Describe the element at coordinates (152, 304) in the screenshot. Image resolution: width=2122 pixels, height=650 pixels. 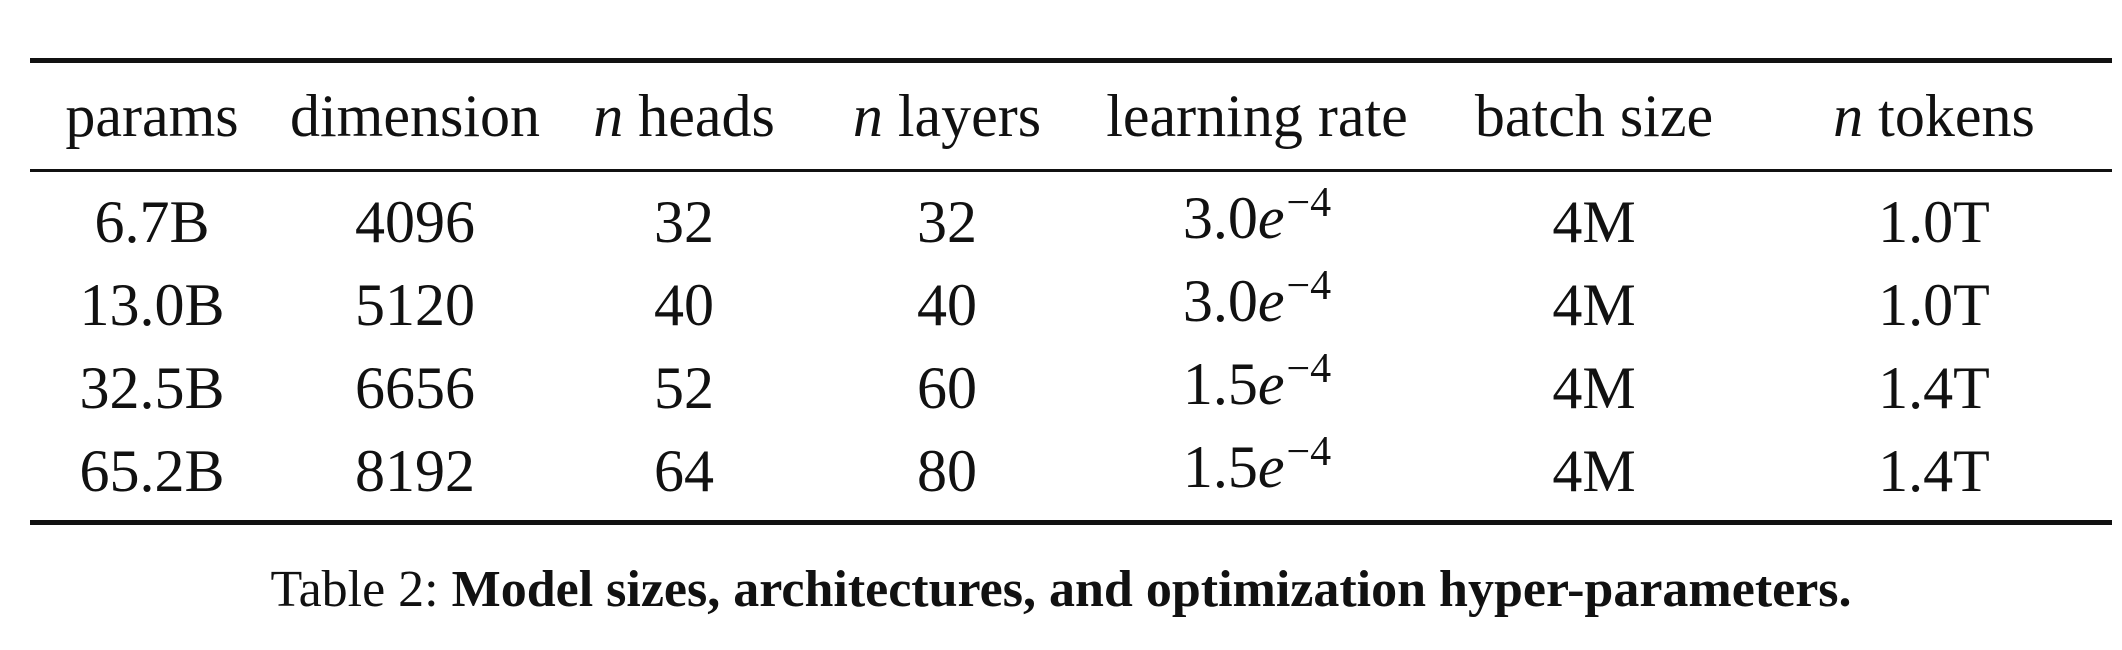
I see `cell-params: 13.0B` at that location.